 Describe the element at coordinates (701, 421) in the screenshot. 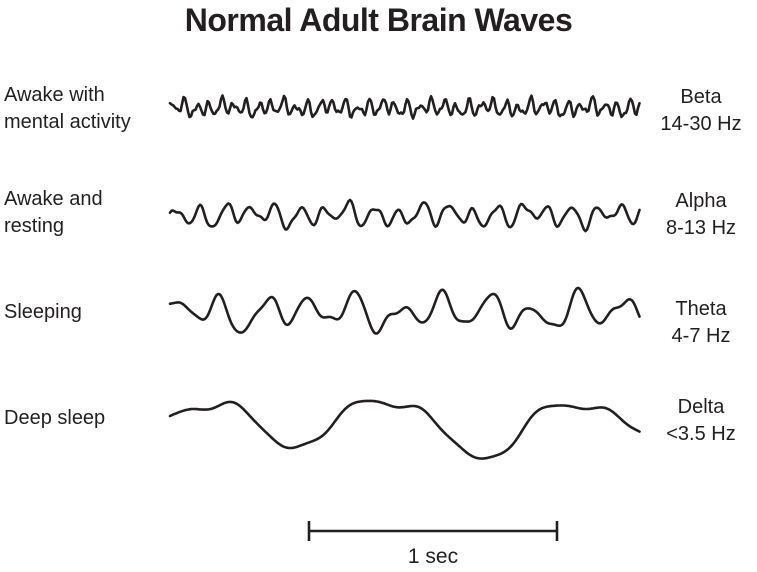

I see `band-label-delta: Delta <3.5 Hz` at that location.